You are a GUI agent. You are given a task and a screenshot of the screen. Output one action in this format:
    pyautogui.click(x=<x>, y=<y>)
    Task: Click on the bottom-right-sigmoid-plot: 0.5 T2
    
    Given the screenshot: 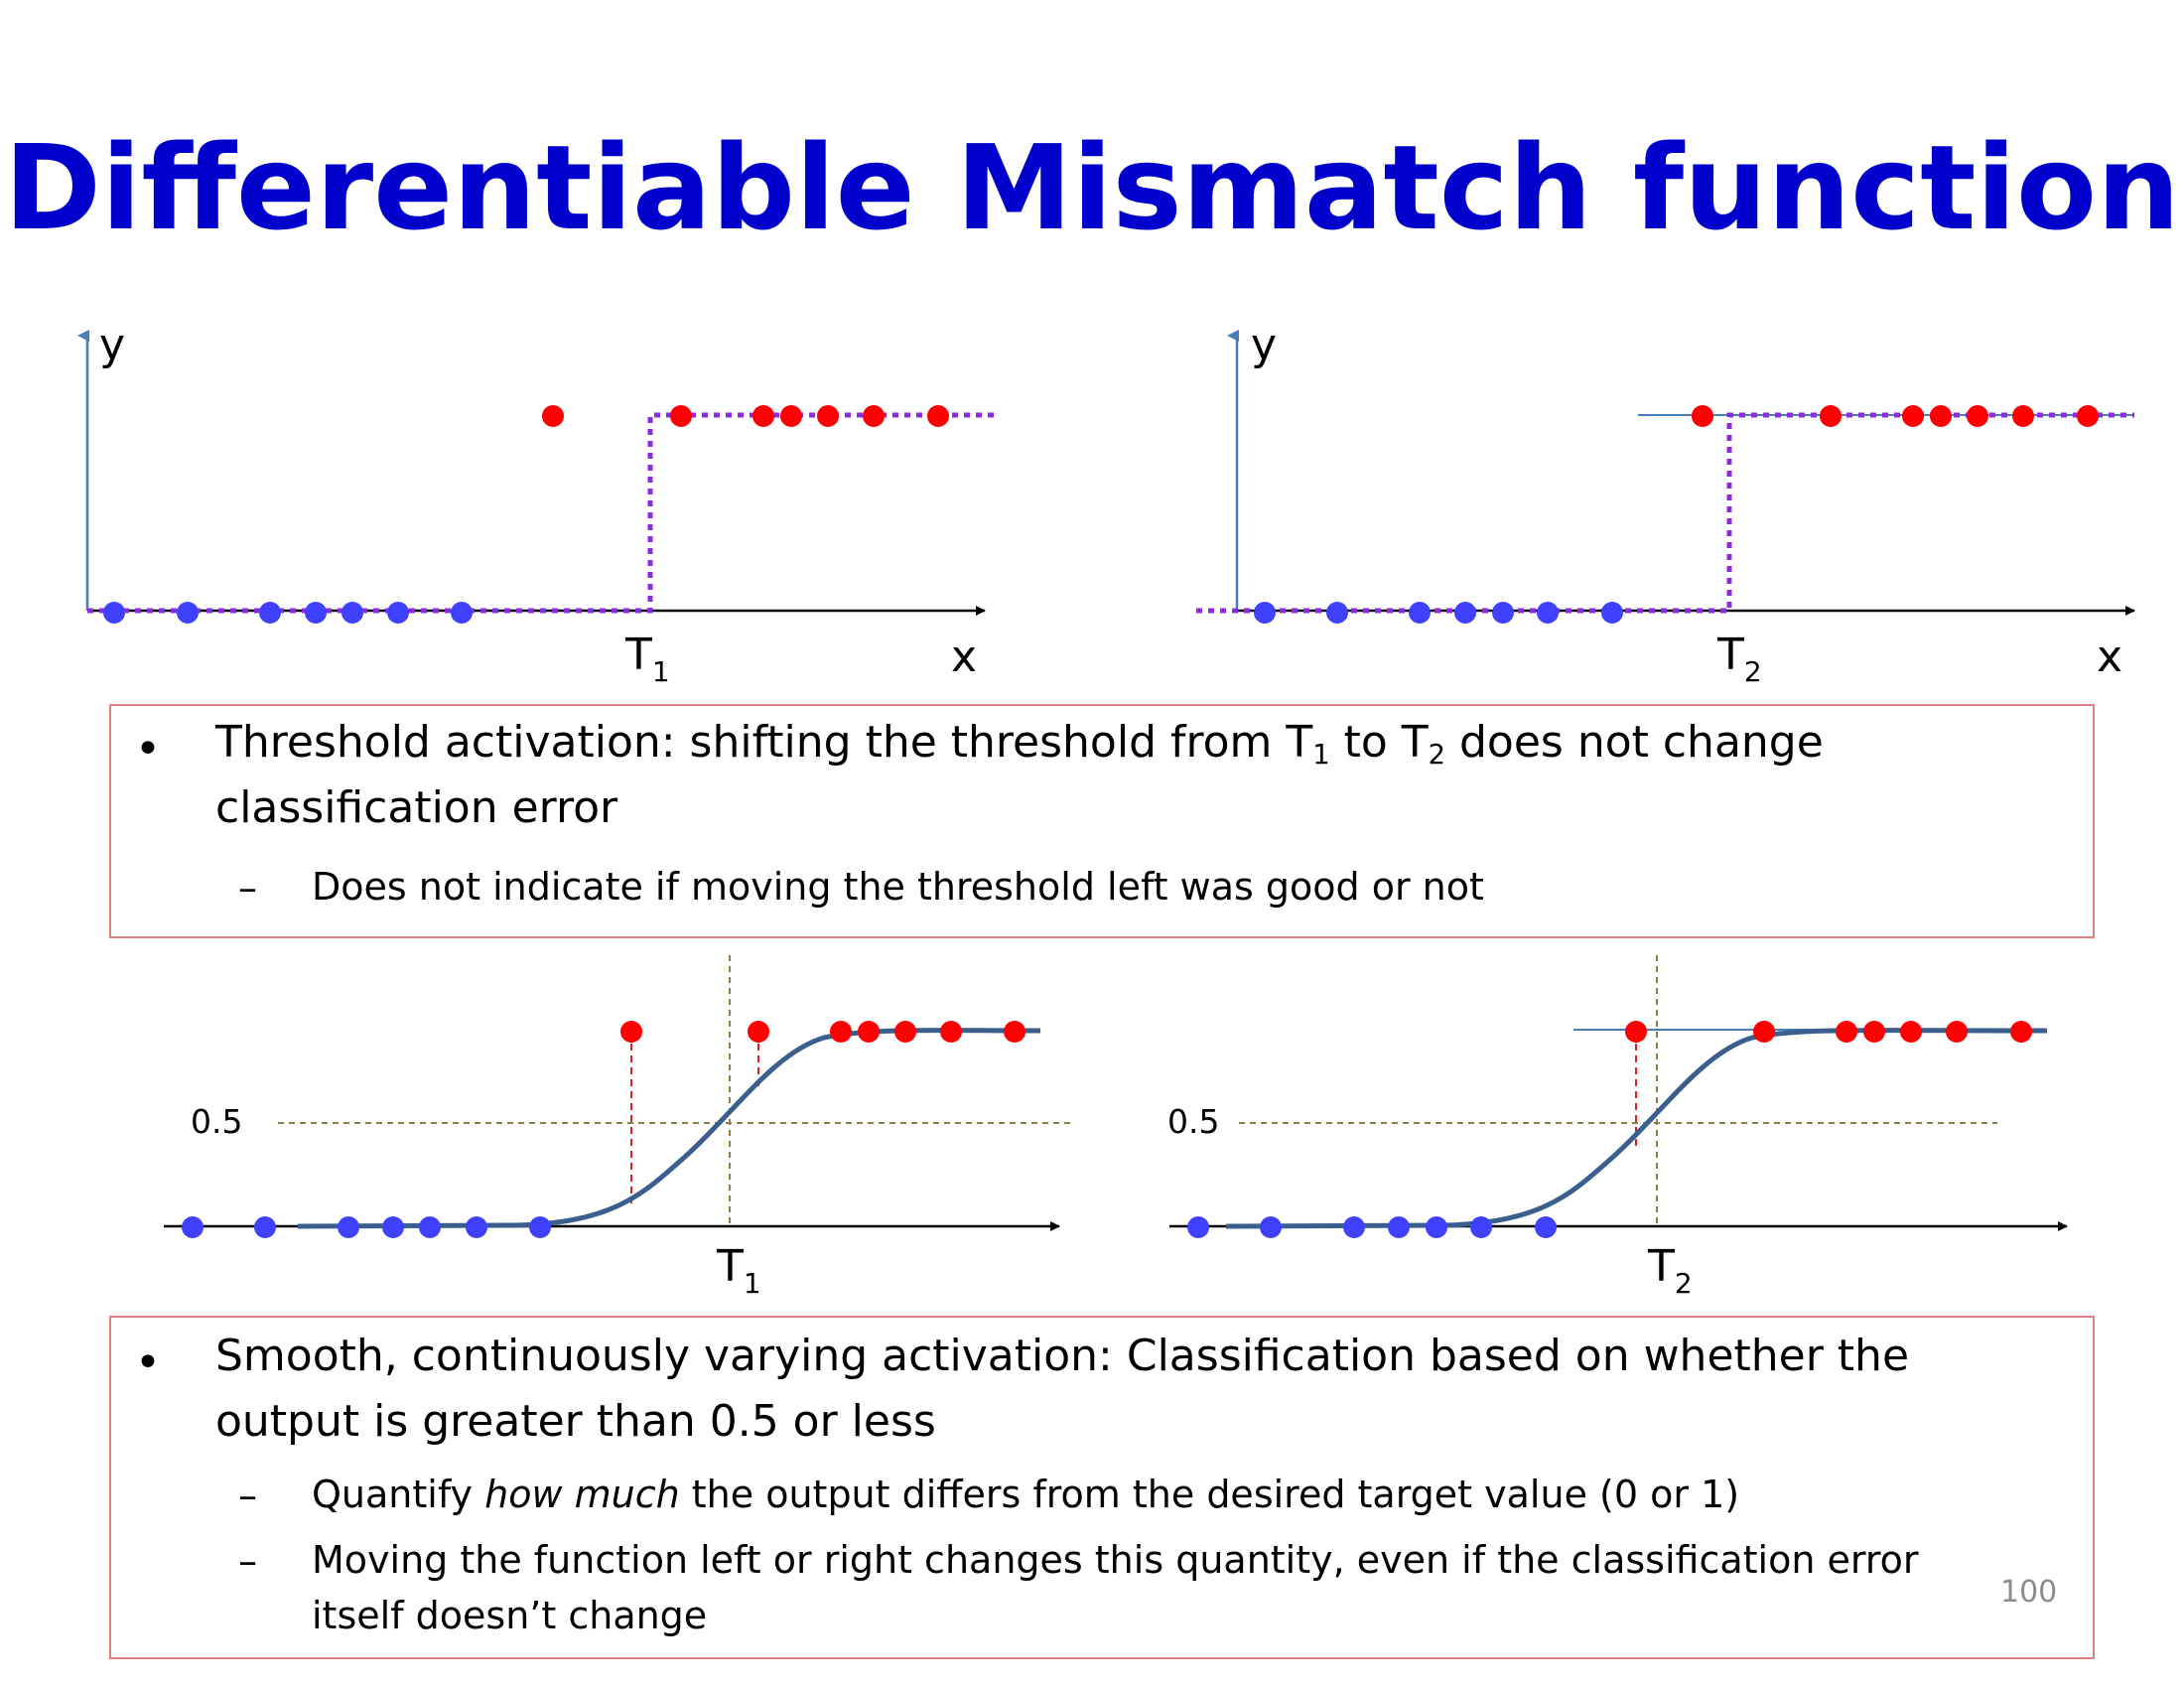 What is the action you would take?
    pyautogui.click(x=1617, y=1127)
    